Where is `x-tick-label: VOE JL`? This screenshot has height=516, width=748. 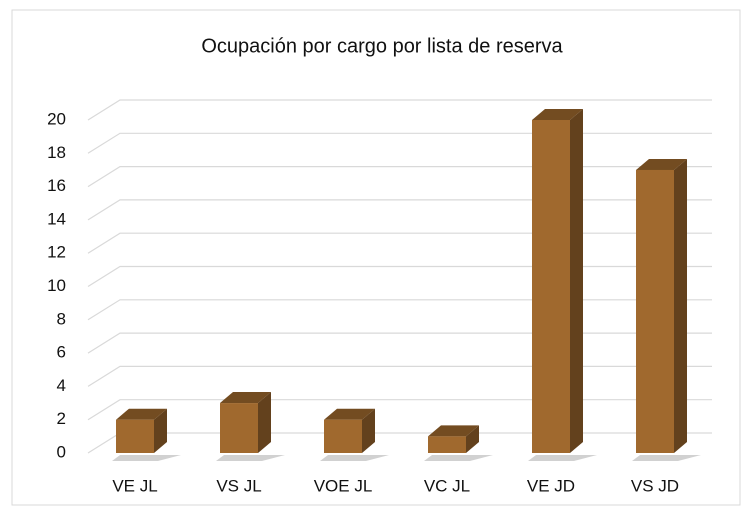 x-tick-label: VOE JL is located at coordinates (343, 485).